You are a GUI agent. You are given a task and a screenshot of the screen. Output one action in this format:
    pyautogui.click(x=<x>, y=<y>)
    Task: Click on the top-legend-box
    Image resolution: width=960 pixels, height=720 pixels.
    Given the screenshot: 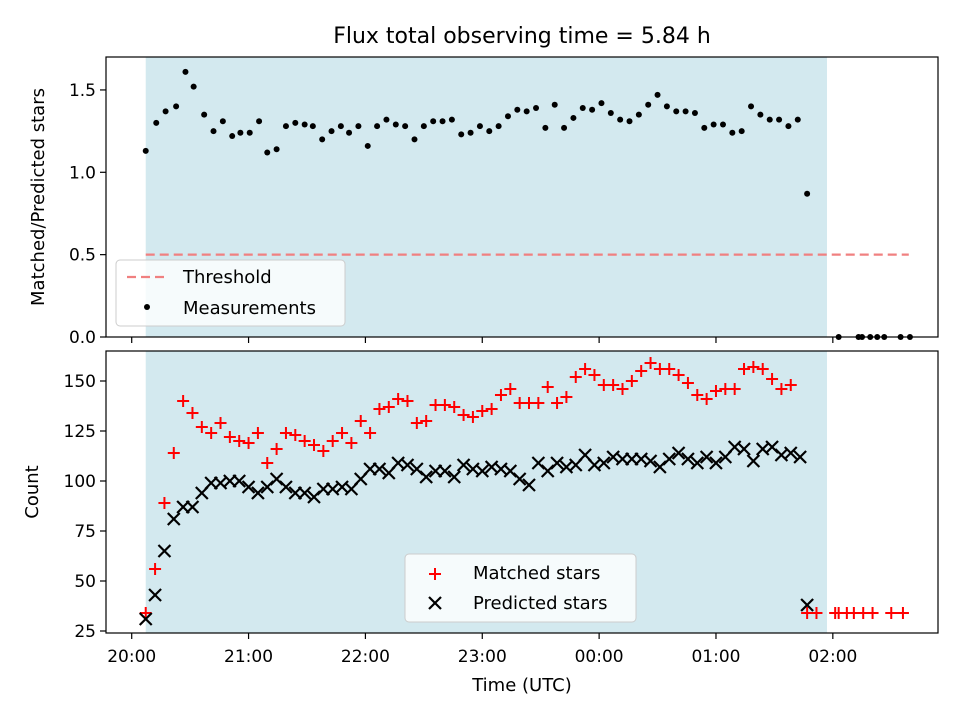 What is the action you would take?
    pyautogui.click(x=230, y=293)
    